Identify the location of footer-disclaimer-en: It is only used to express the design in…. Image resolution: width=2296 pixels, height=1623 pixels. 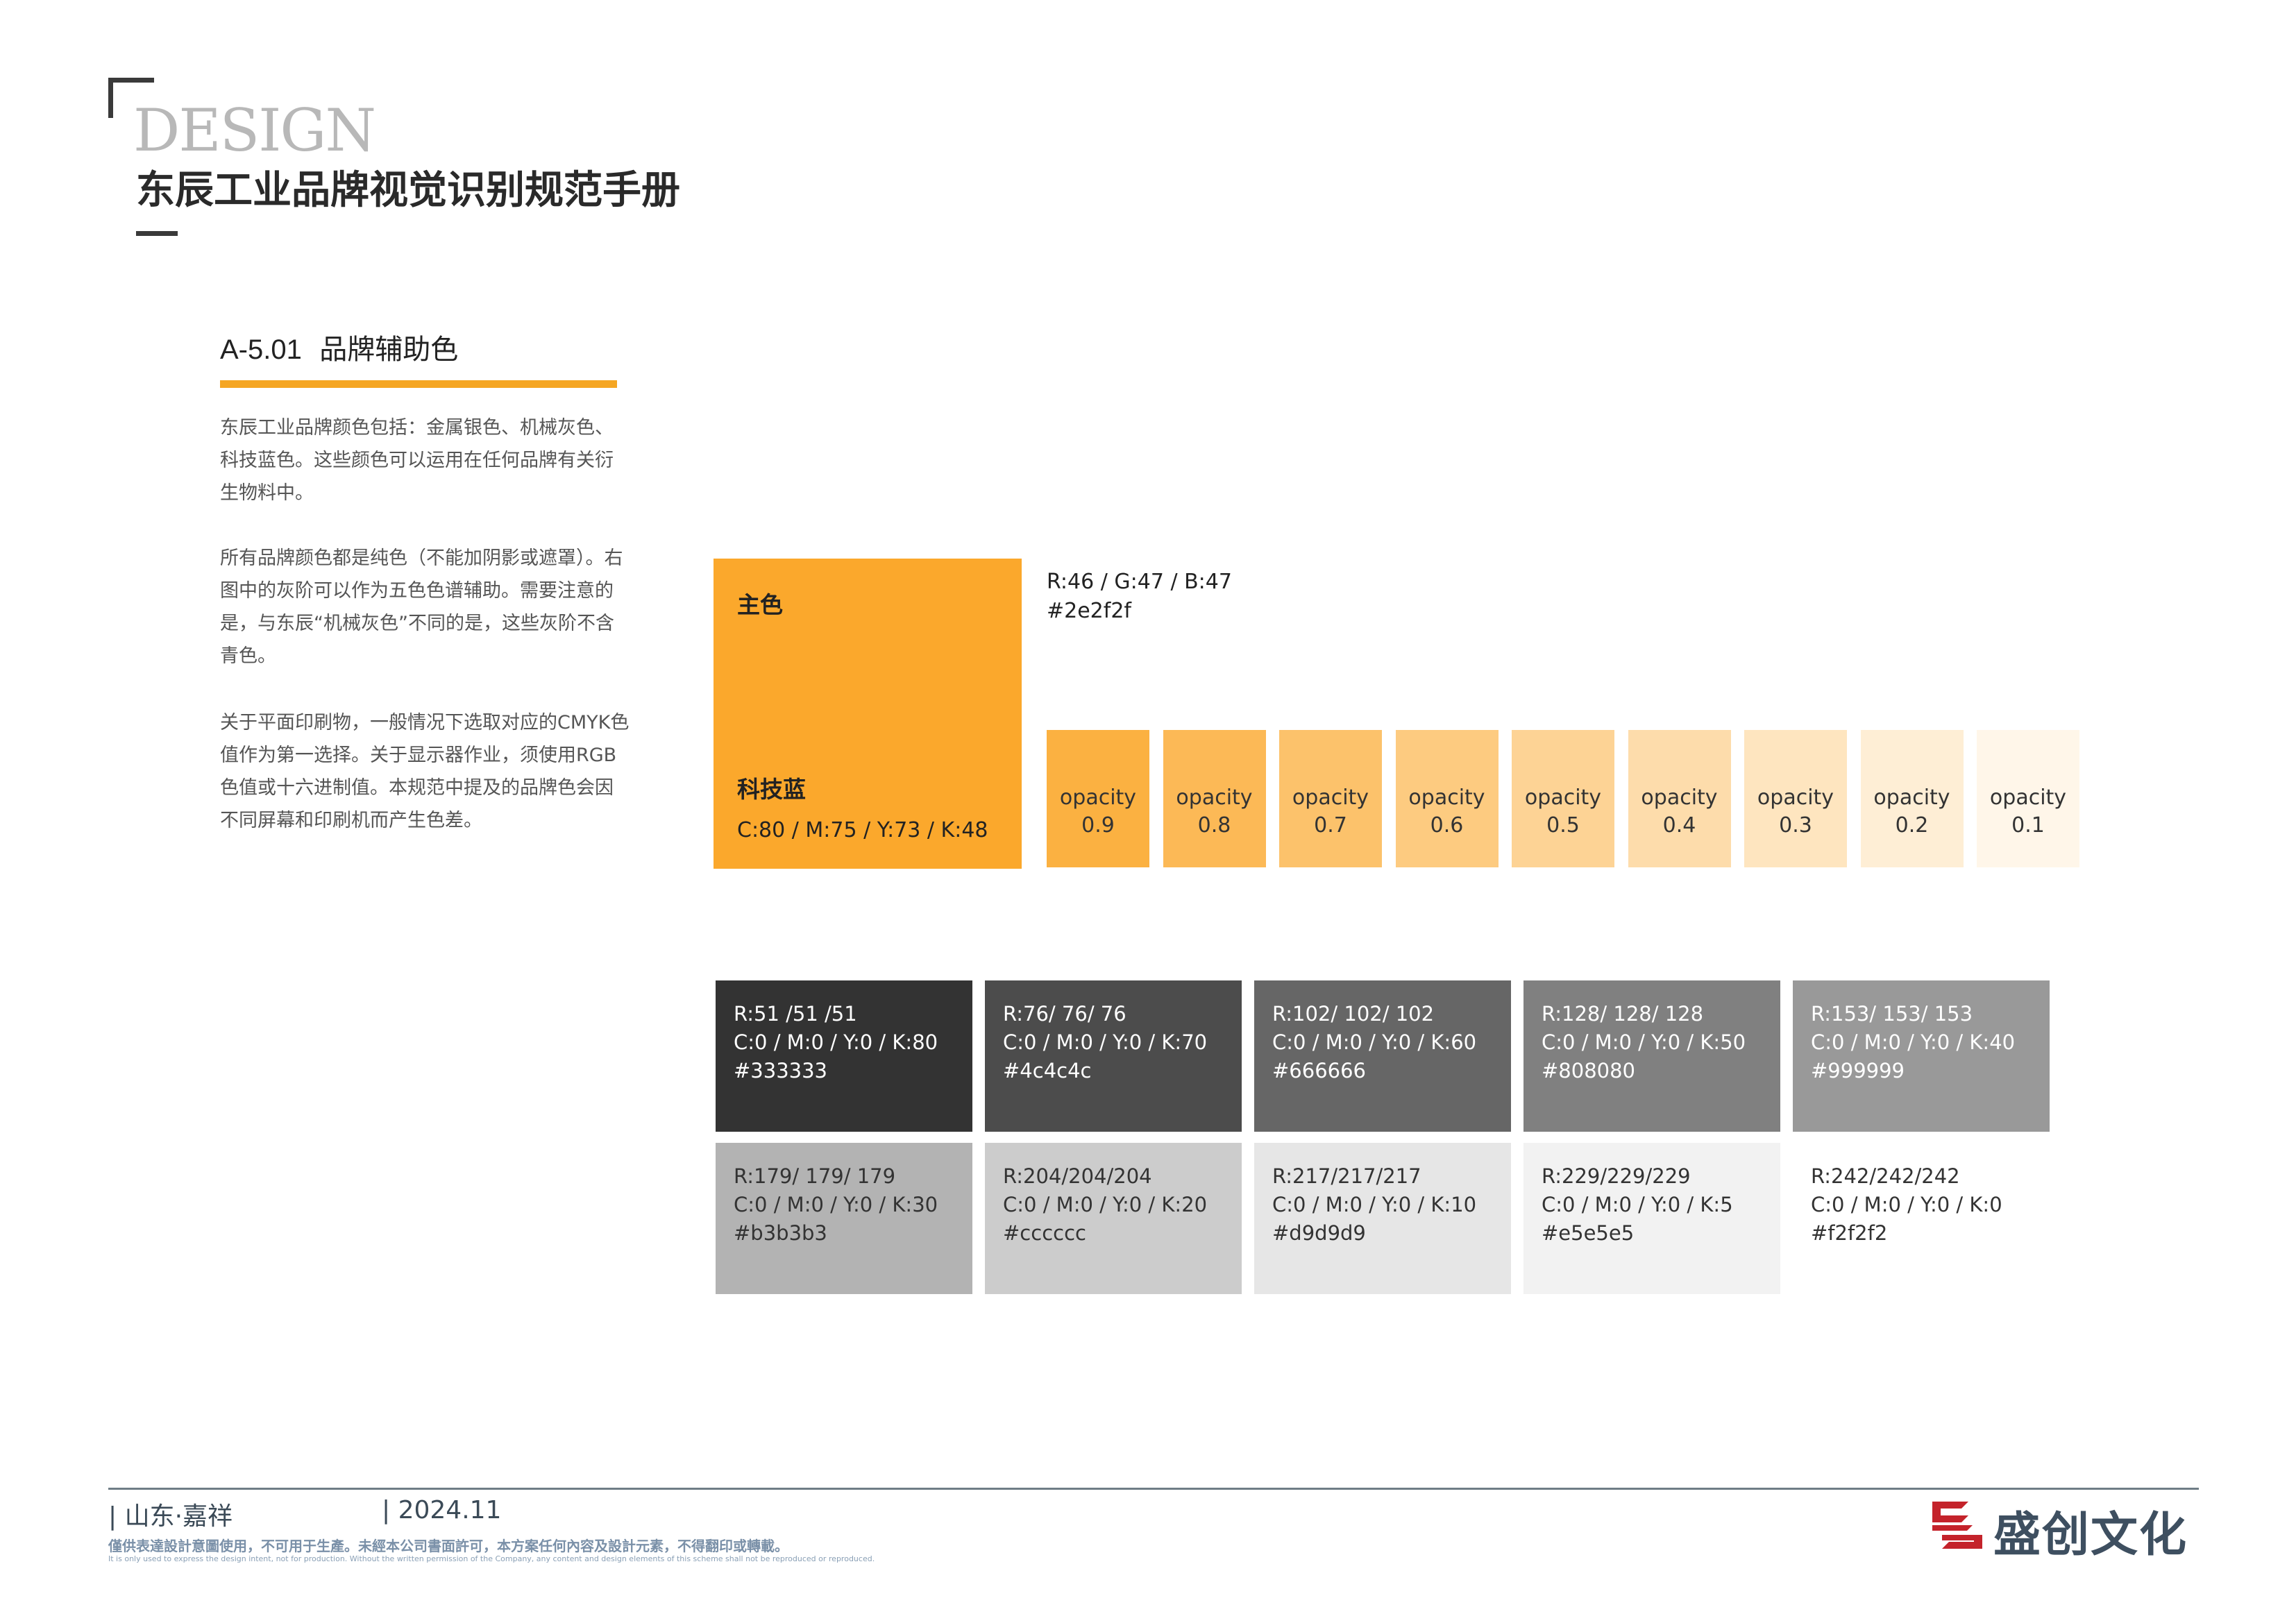
(491, 1559).